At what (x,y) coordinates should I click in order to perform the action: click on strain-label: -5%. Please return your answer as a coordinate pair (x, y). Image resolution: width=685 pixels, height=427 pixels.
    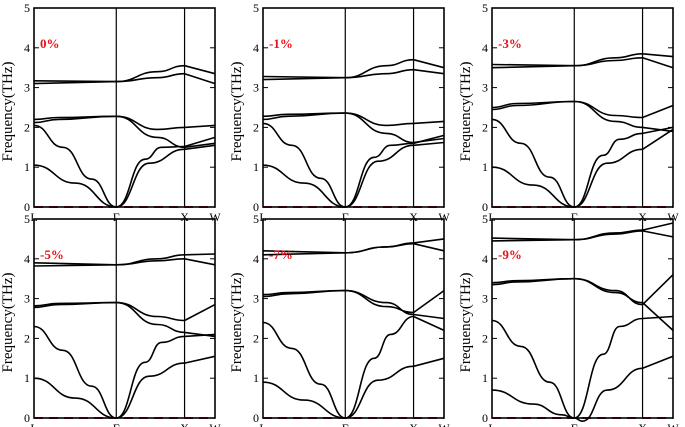
    Looking at the image, I should click on (52, 254).